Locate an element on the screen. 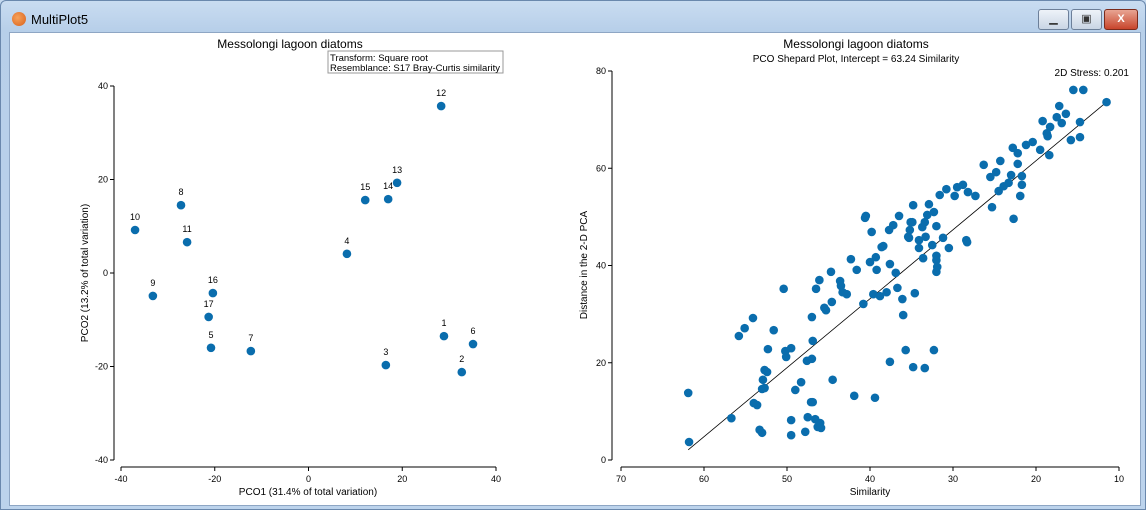  pco-y-label: PCO2 (13.2% of total variation) is located at coordinates (85, 273).